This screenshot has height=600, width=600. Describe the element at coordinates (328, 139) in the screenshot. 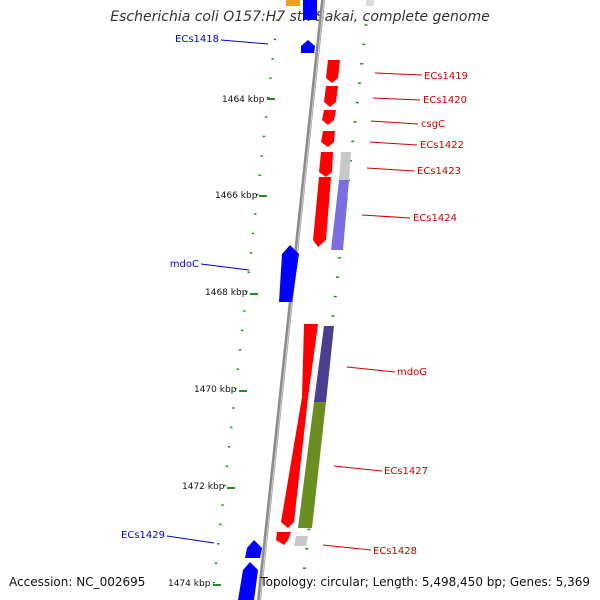

I see `gene-arrow-ecs1422` at that location.